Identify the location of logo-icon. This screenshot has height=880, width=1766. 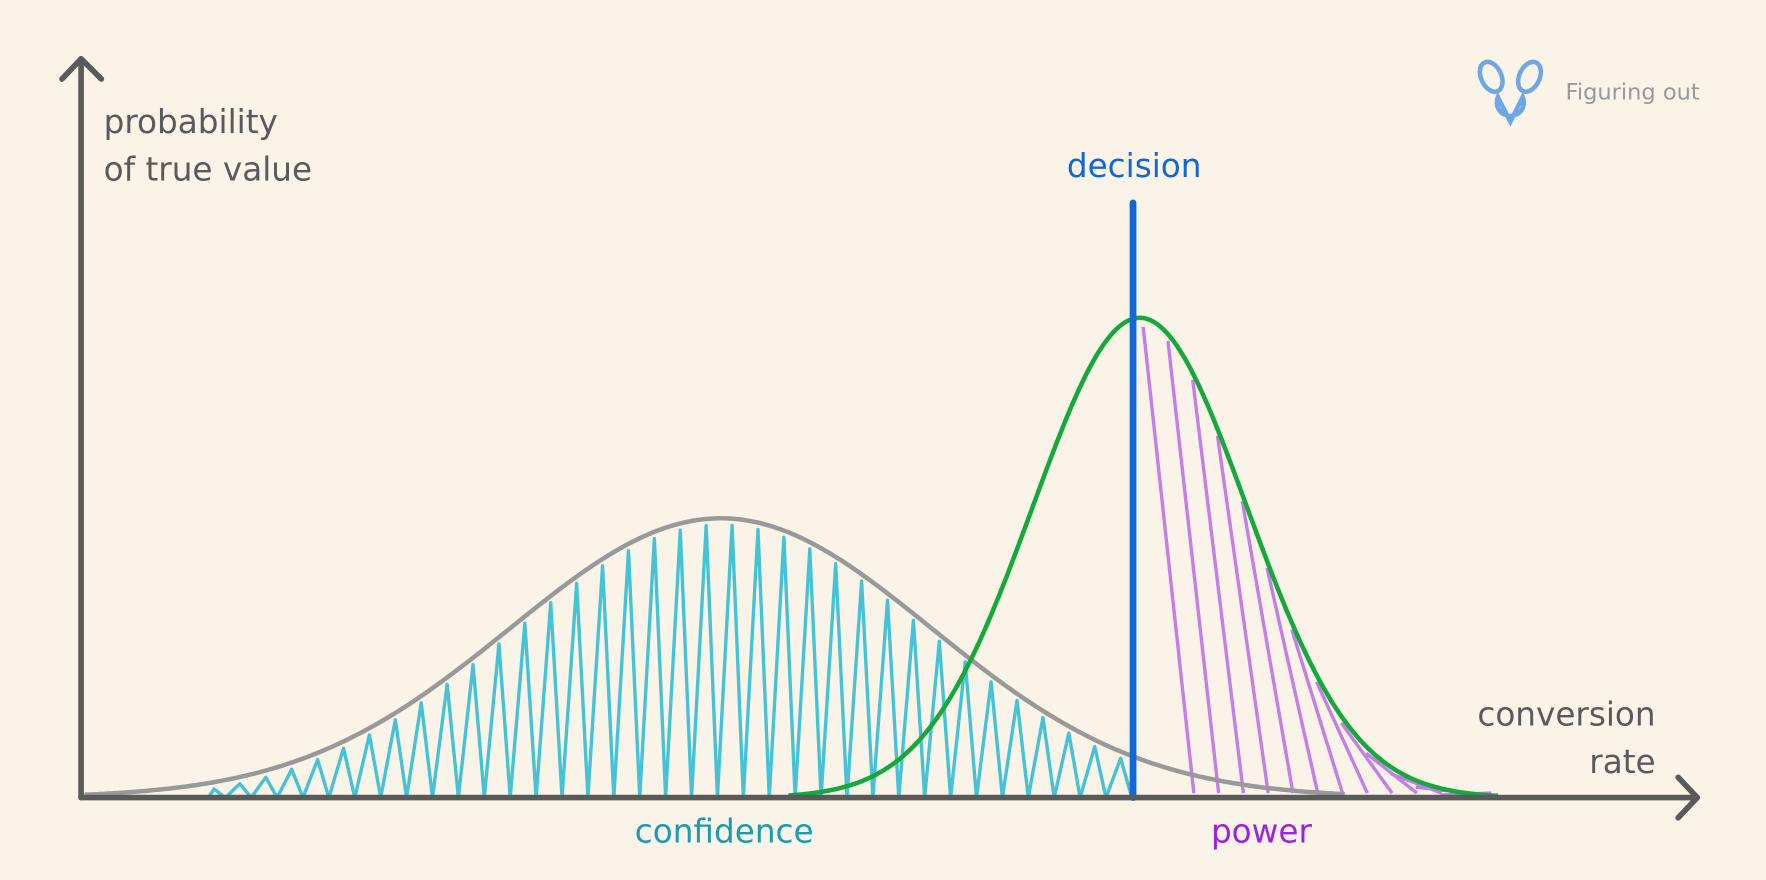
(1510, 93).